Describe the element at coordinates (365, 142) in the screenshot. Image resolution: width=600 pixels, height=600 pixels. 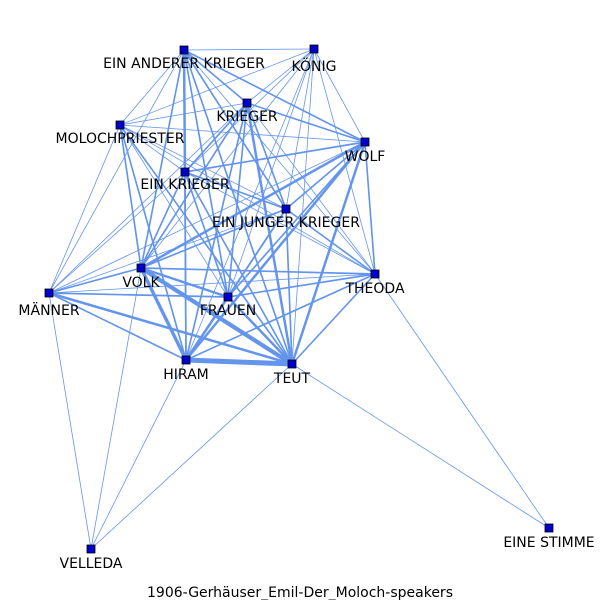
I see `node-wolf` at that location.